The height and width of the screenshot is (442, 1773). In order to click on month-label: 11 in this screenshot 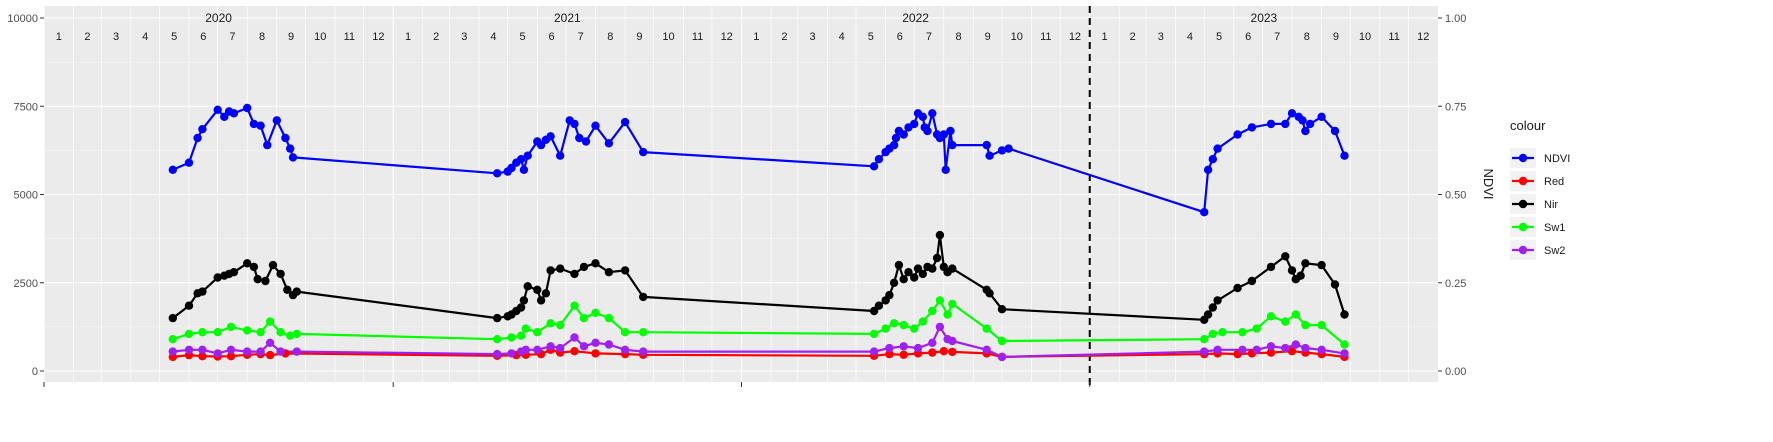, I will do `click(697, 37)`.